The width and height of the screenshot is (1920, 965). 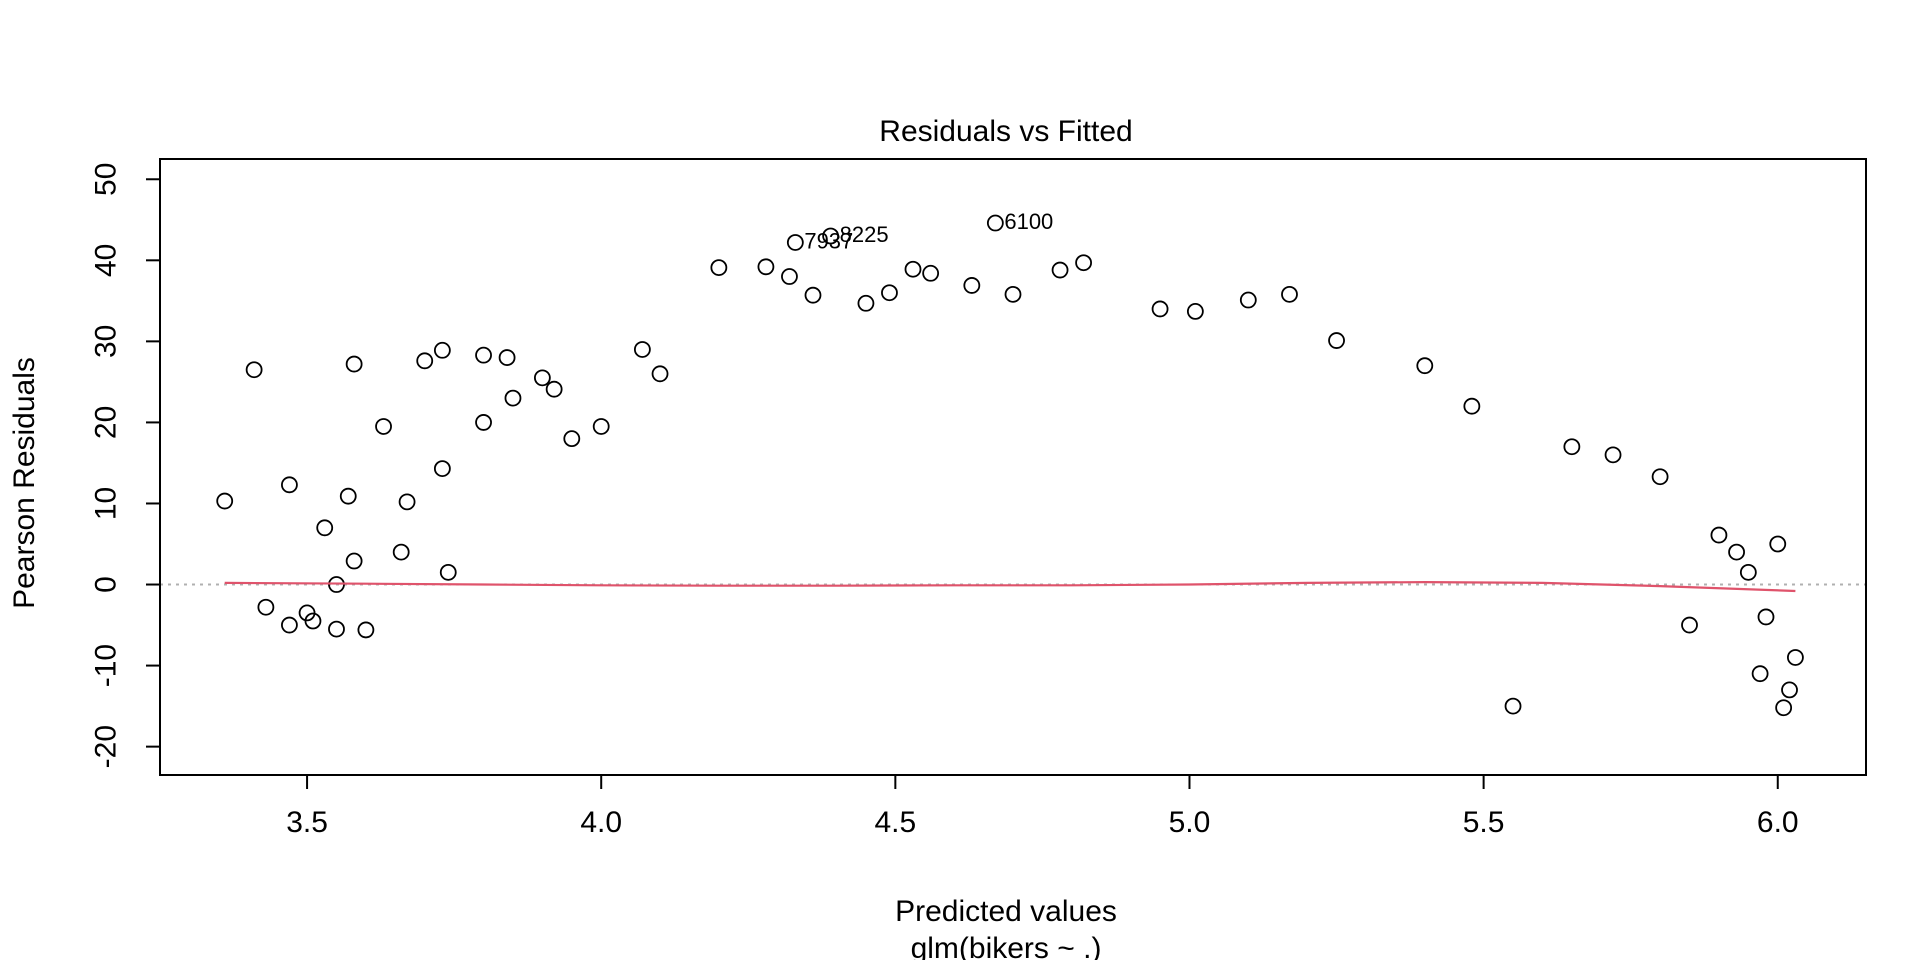 What do you see at coordinates (1005, 131) in the screenshot?
I see `chart-title: Residuals vs Fitted` at bounding box center [1005, 131].